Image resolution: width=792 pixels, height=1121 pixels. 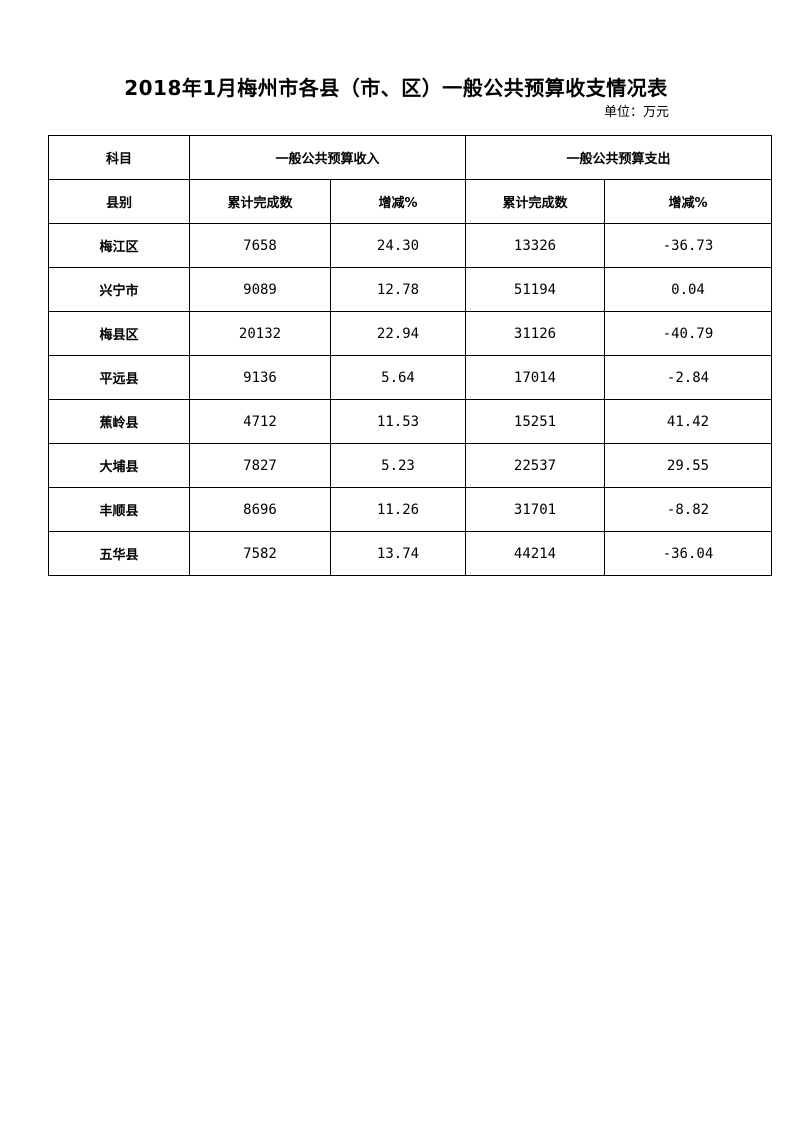 I want to click on header-income-change: 增减%, so click(x=398, y=201).